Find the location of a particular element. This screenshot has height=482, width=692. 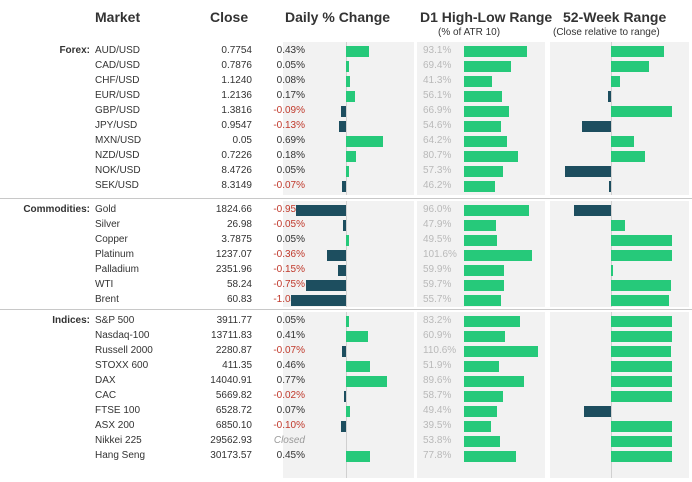

daily-change-label: 0.08% is located at coordinates (290, 80).